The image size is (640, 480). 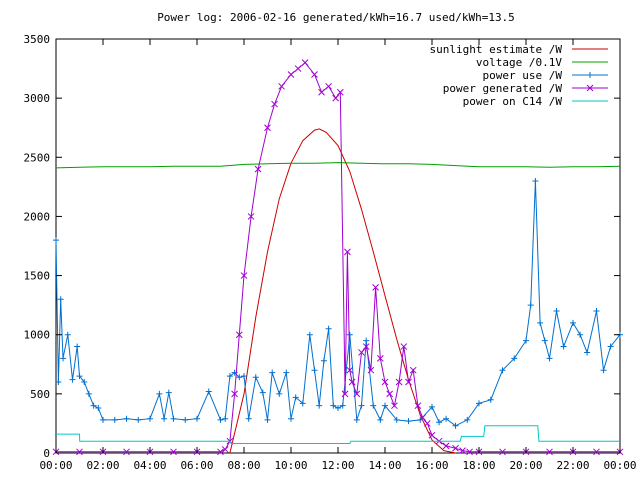 I want to click on y-tick-label: 3000, so click(x=37, y=98).